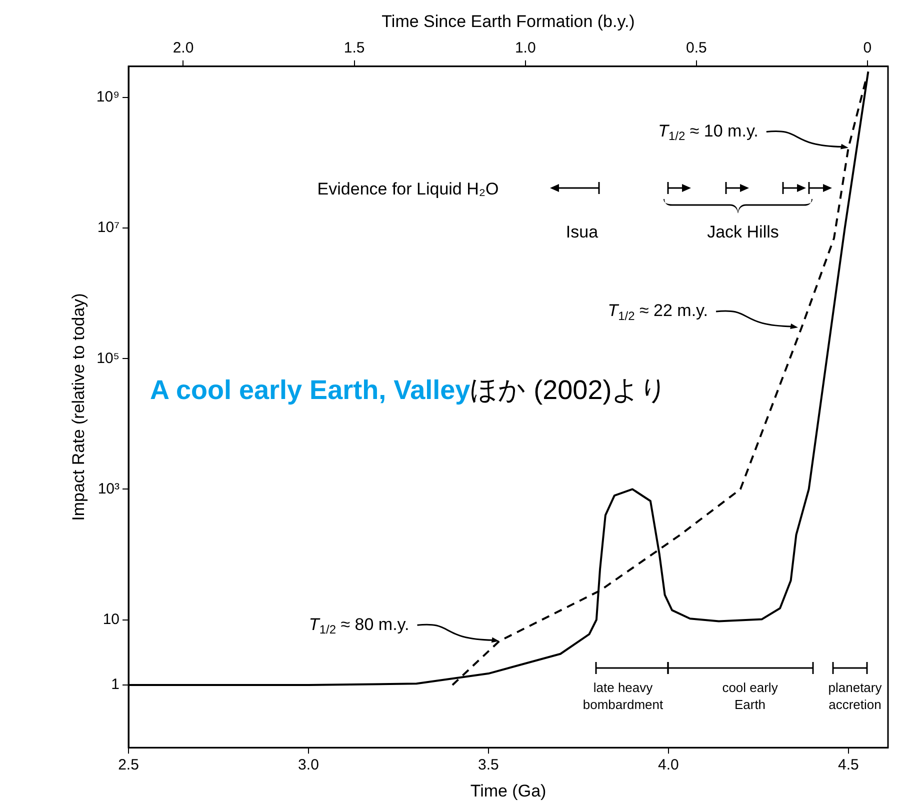 The width and height of the screenshot is (900, 812). I want to click on y-axis-title: Impact Rate (relative to today), so click(78, 407).